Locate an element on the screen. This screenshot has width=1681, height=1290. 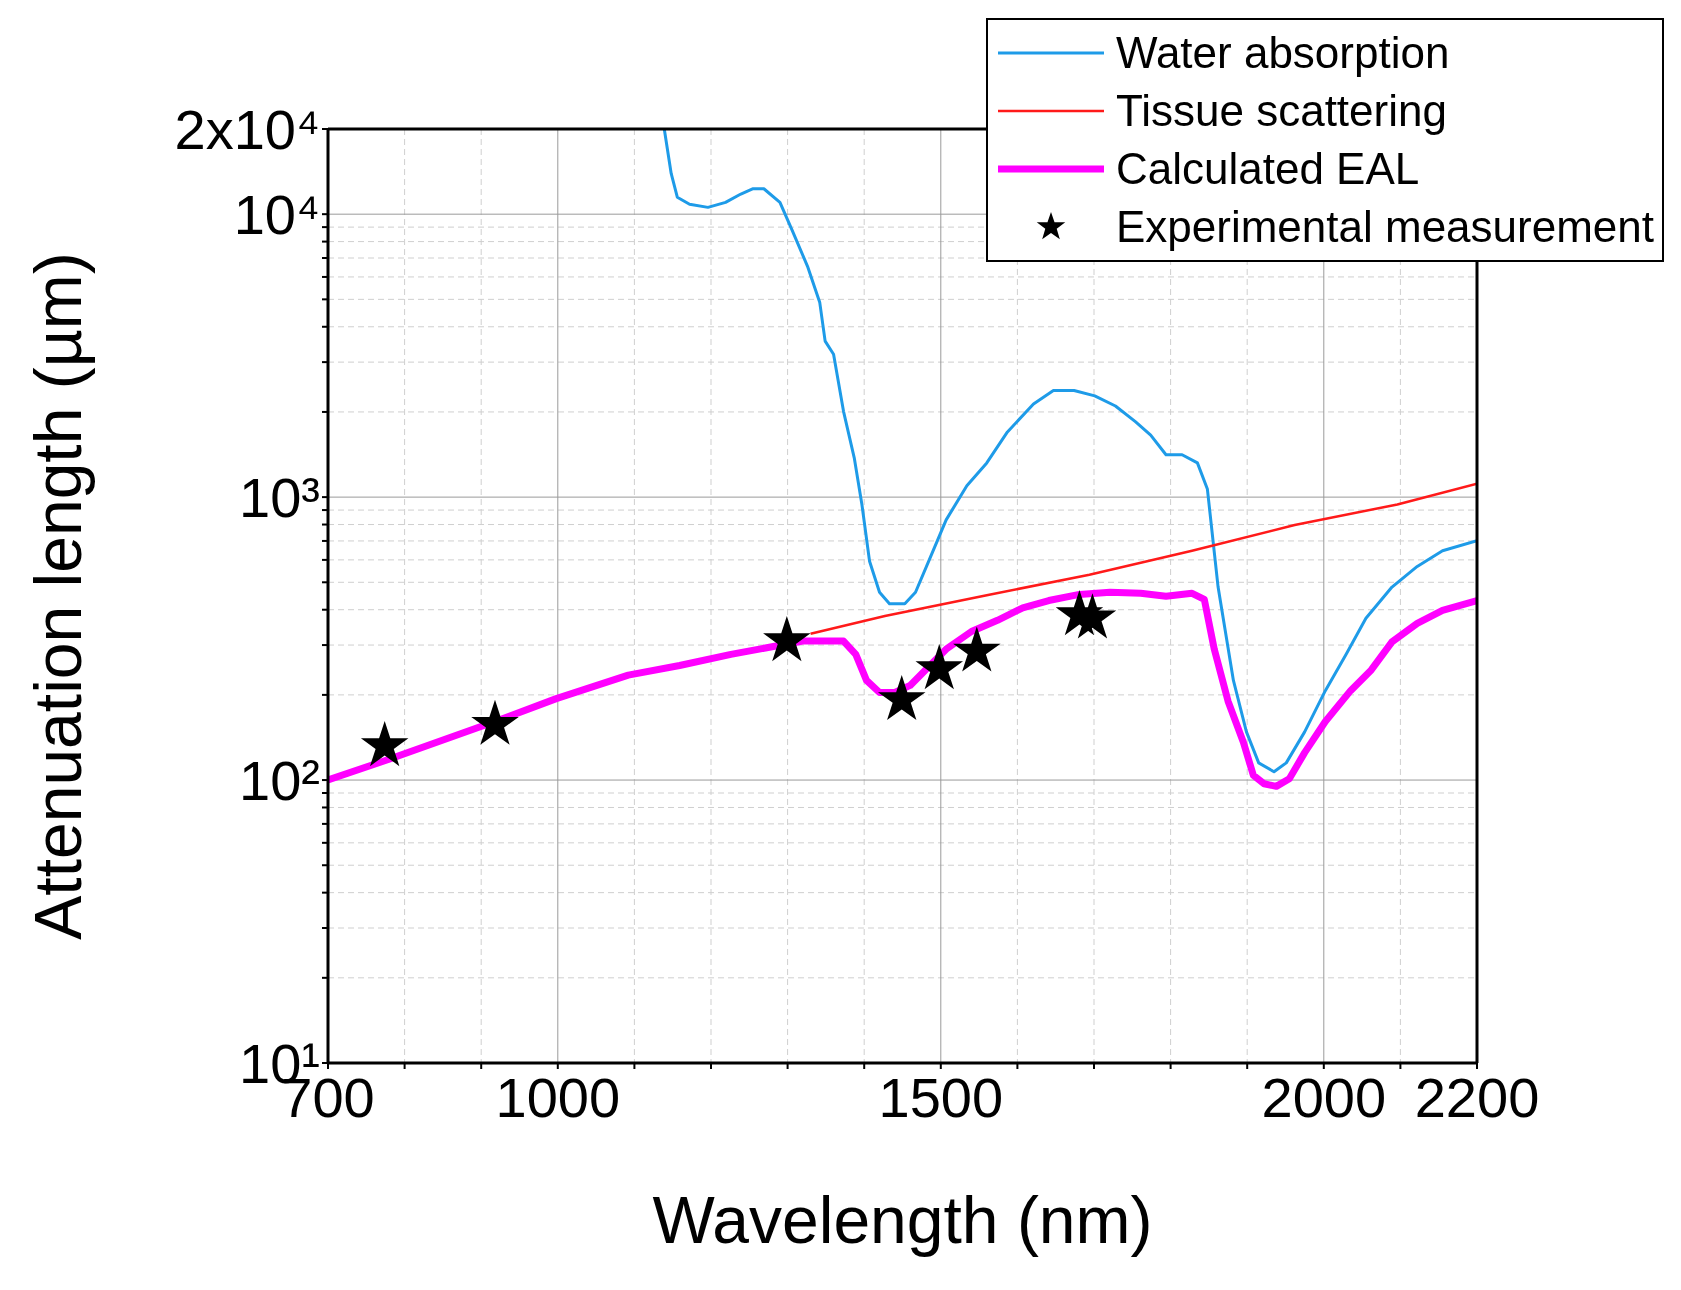
y-axis-title: Attenuation length (µm) is located at coordinates (58, 596).